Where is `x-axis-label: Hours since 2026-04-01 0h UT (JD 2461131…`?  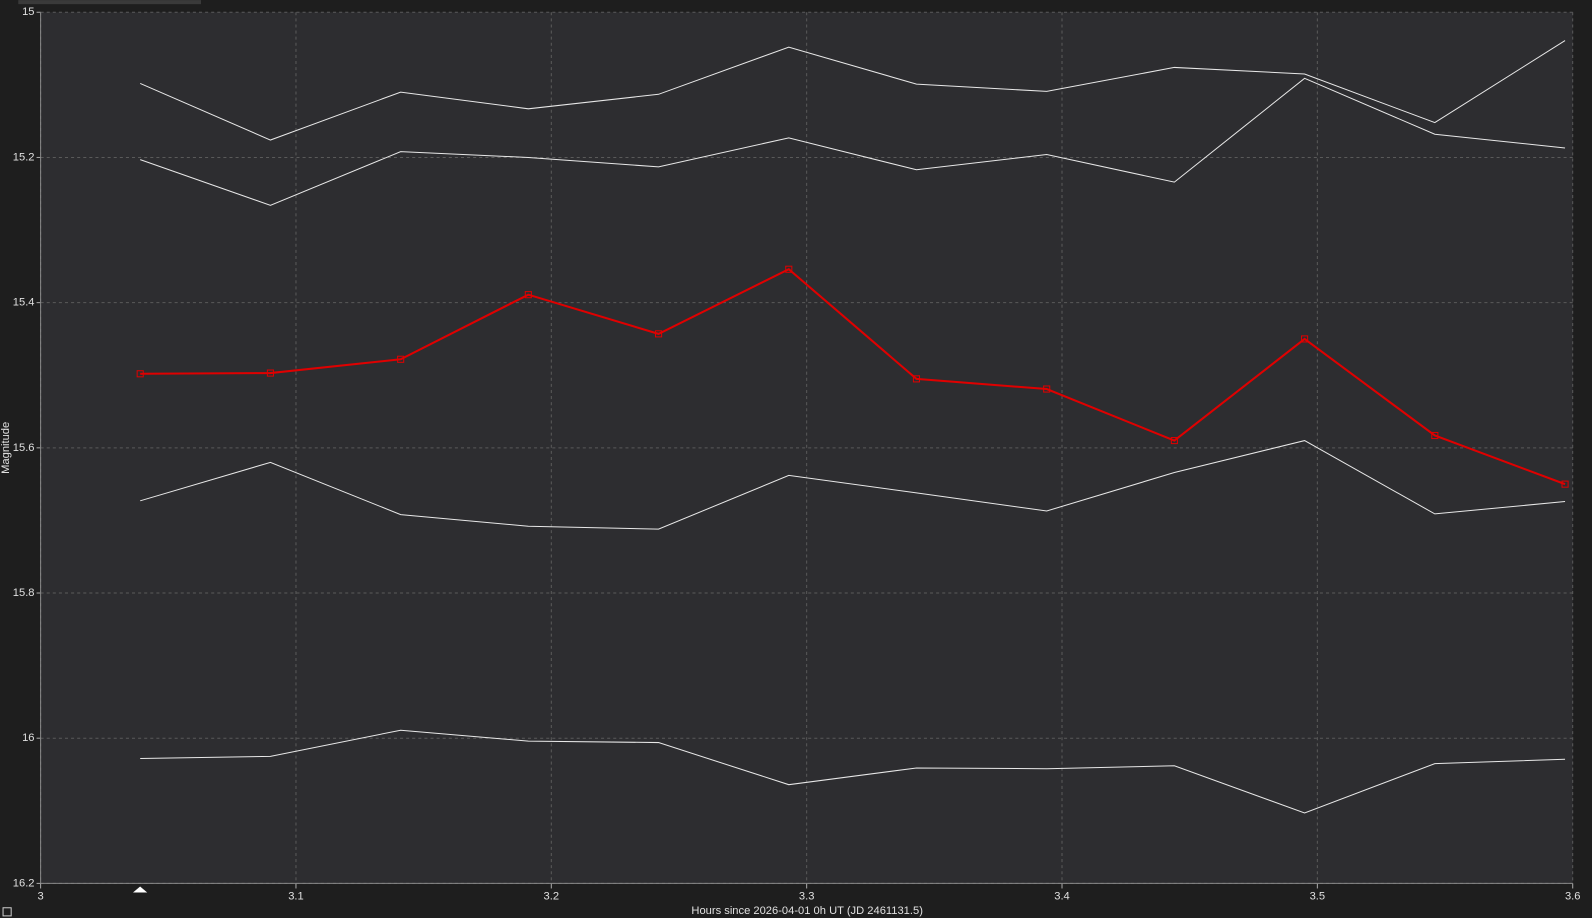 x-axis-label: Hours since 2026-04-01 0h UT (JD 2461131… is located at coordinates (807, 911).